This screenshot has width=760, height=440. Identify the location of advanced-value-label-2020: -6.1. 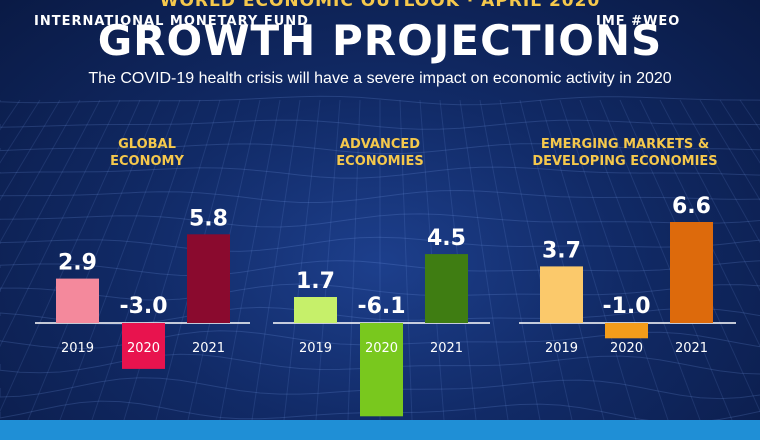
(381, 306).